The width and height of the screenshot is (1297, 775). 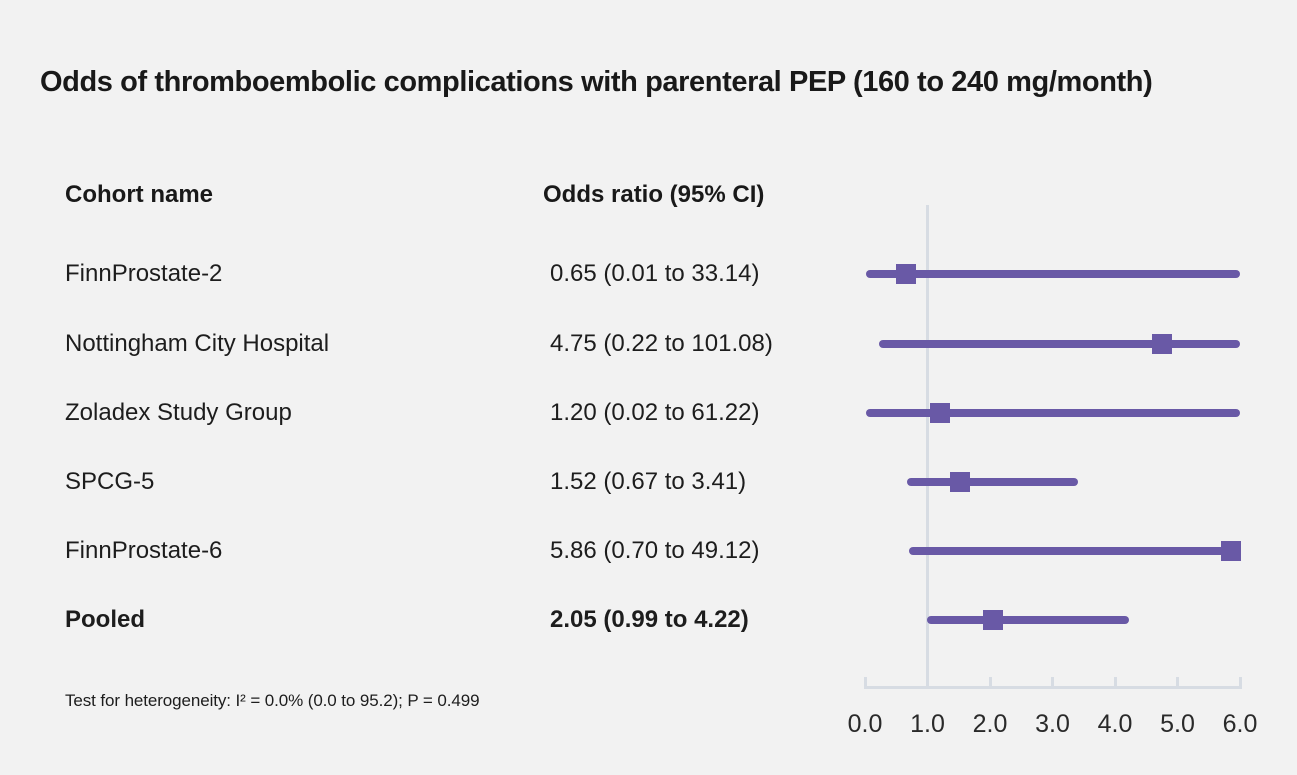 I want to click on odds-ratio-value: 2.05 (0.99 to 4.22), so click(x=649, y=619).